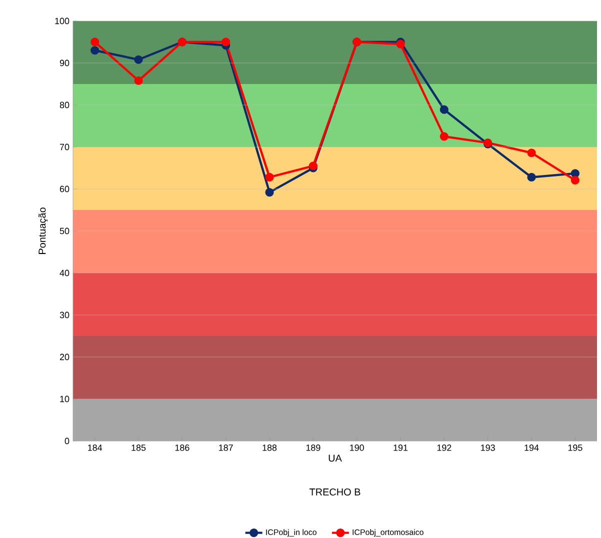 The width and height of the screenshot is (601, 538). I want to click on y-axis-title: Pontuação, so click(43, 231).